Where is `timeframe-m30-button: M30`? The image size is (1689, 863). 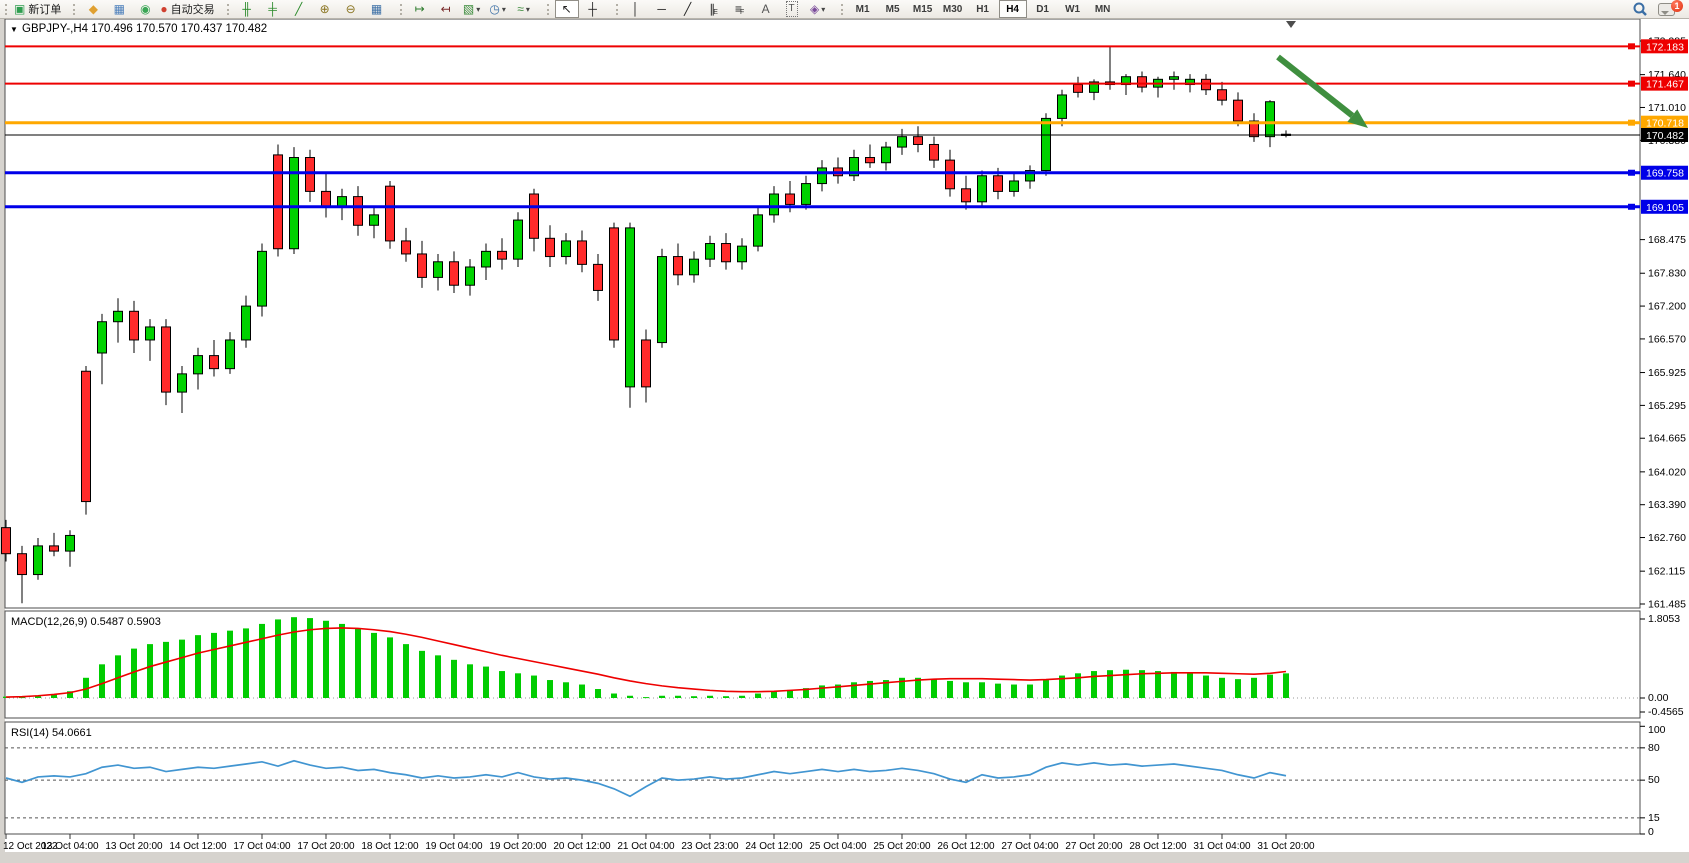
timeframe-m30-button: M30 is located at coordinates (952, 9).